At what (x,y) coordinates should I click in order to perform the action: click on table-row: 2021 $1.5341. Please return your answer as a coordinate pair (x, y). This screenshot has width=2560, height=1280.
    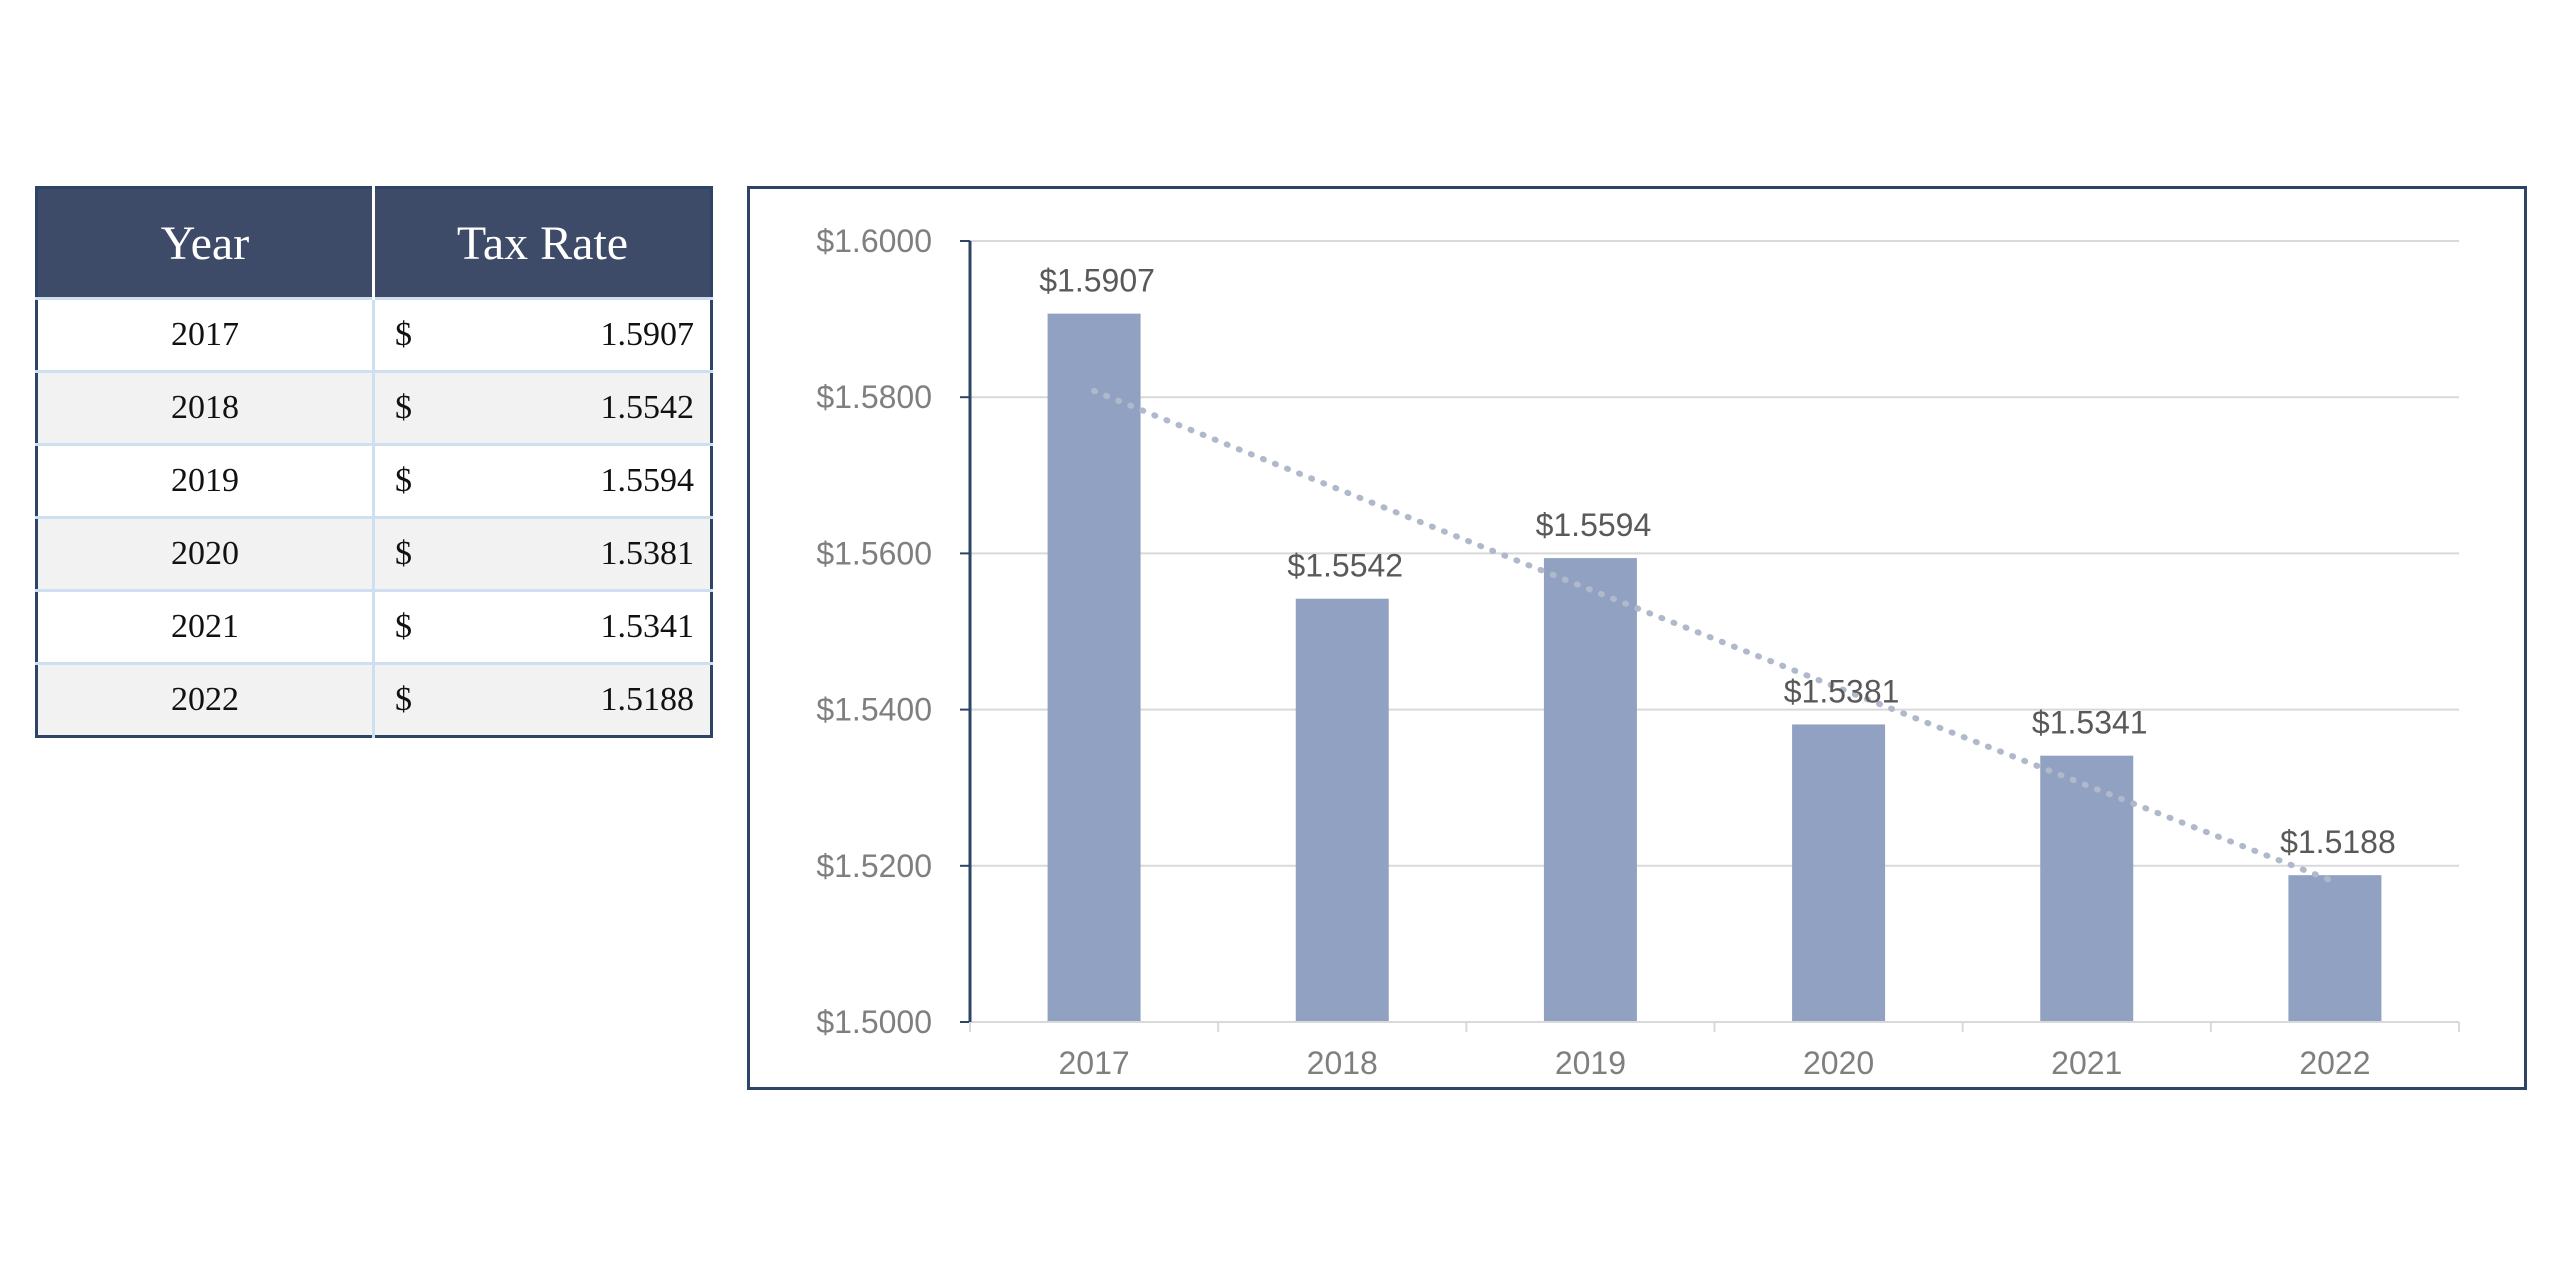
    Looking at the image, I should click on (374, 626).